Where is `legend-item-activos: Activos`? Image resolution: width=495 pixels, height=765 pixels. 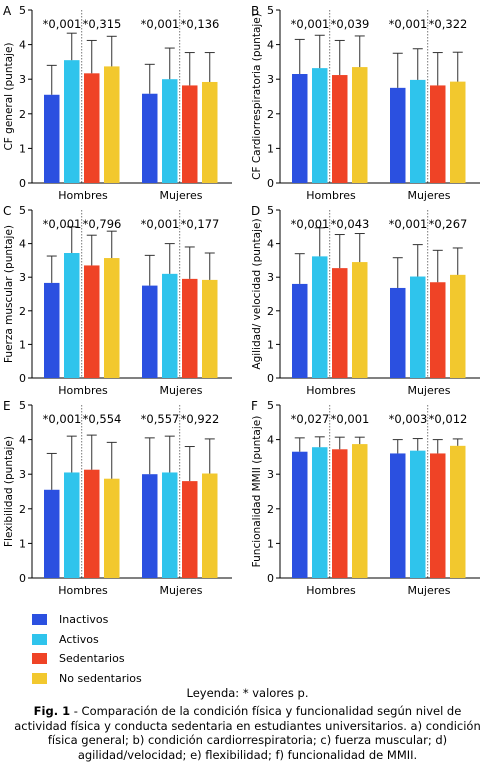 legend-item-activos: Activos is located at coordinates (87, 640).